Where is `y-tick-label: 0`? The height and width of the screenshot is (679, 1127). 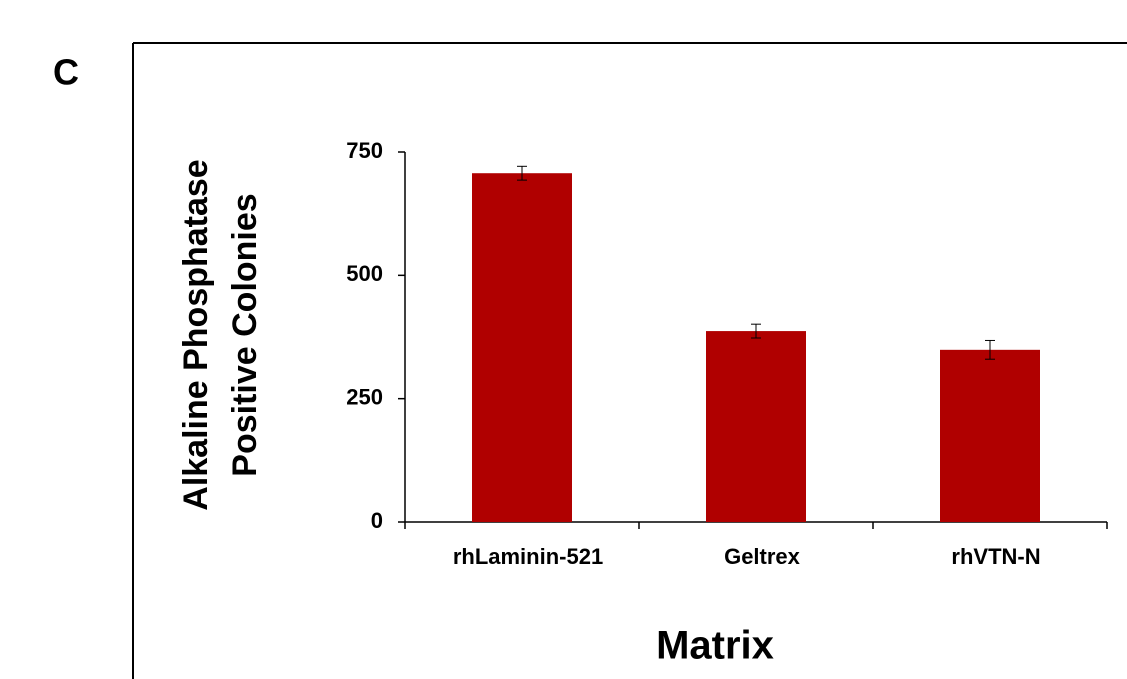 y-tick-label: 0 is located at coordinates (377, 520).